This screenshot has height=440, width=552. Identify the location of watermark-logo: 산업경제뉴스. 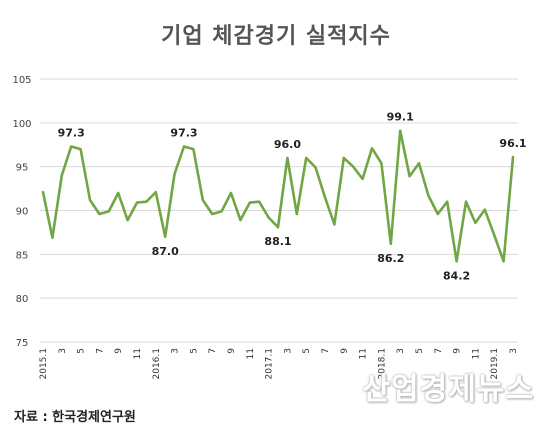
(448, 389).